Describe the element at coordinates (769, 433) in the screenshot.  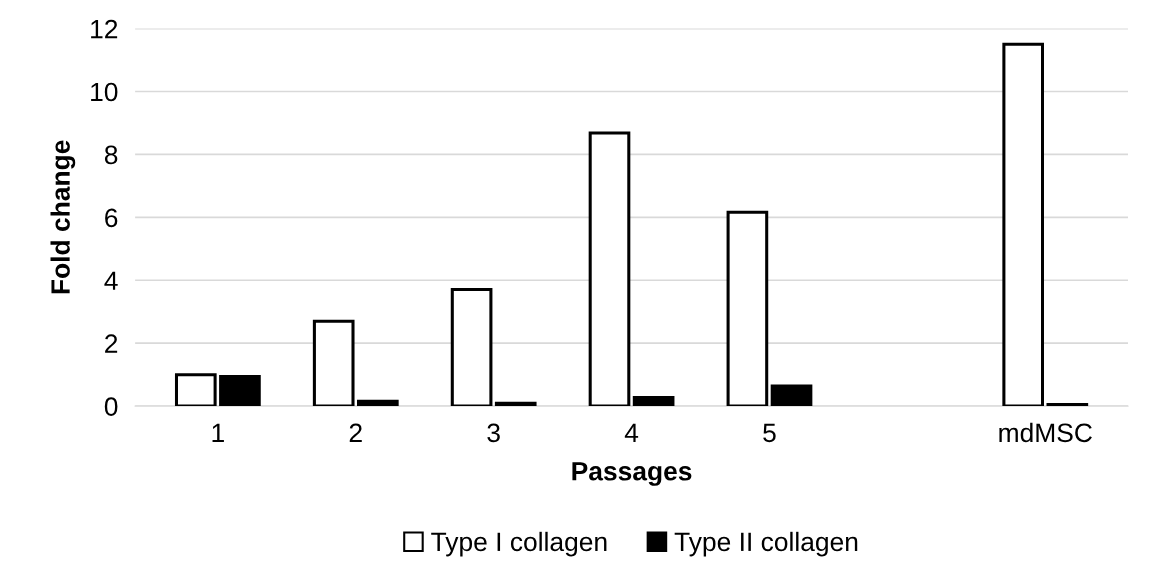
I see `x-tick-label: 5` at that location.